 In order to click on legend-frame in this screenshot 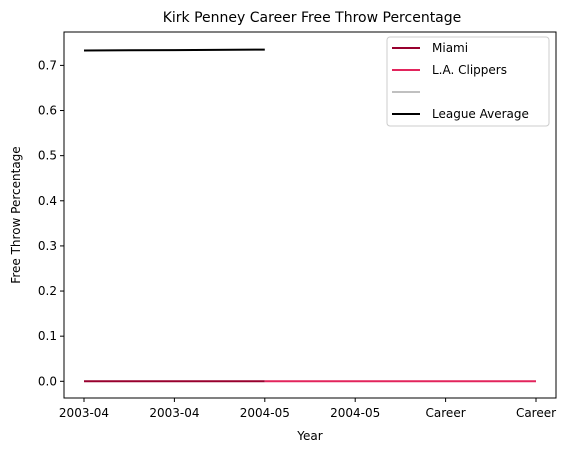, I will do `click(468, 81)`.